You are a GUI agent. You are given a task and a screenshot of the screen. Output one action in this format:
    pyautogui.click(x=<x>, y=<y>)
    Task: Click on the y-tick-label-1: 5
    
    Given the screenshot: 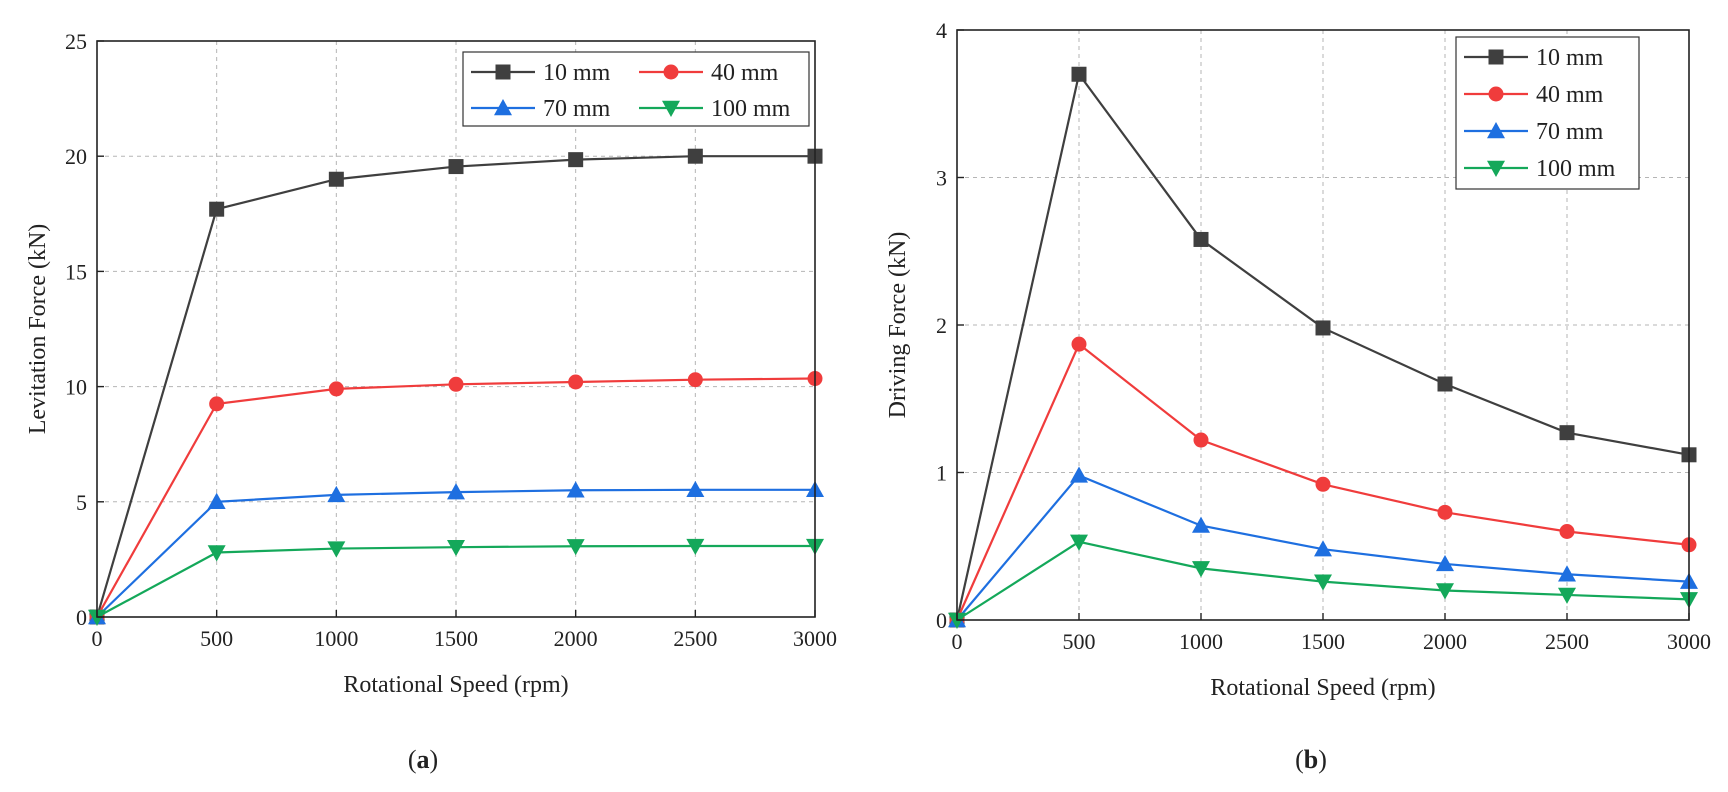 What is the action you would take?
    pyautogui.click(x=81, y=502)
    